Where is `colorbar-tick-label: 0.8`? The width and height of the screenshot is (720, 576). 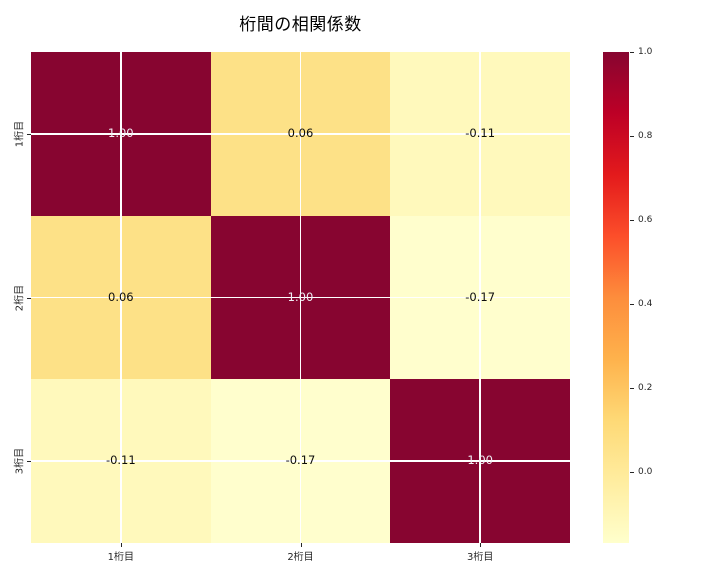
colorbar-tick-label: 0.8 is located at coordinates (645, 135).